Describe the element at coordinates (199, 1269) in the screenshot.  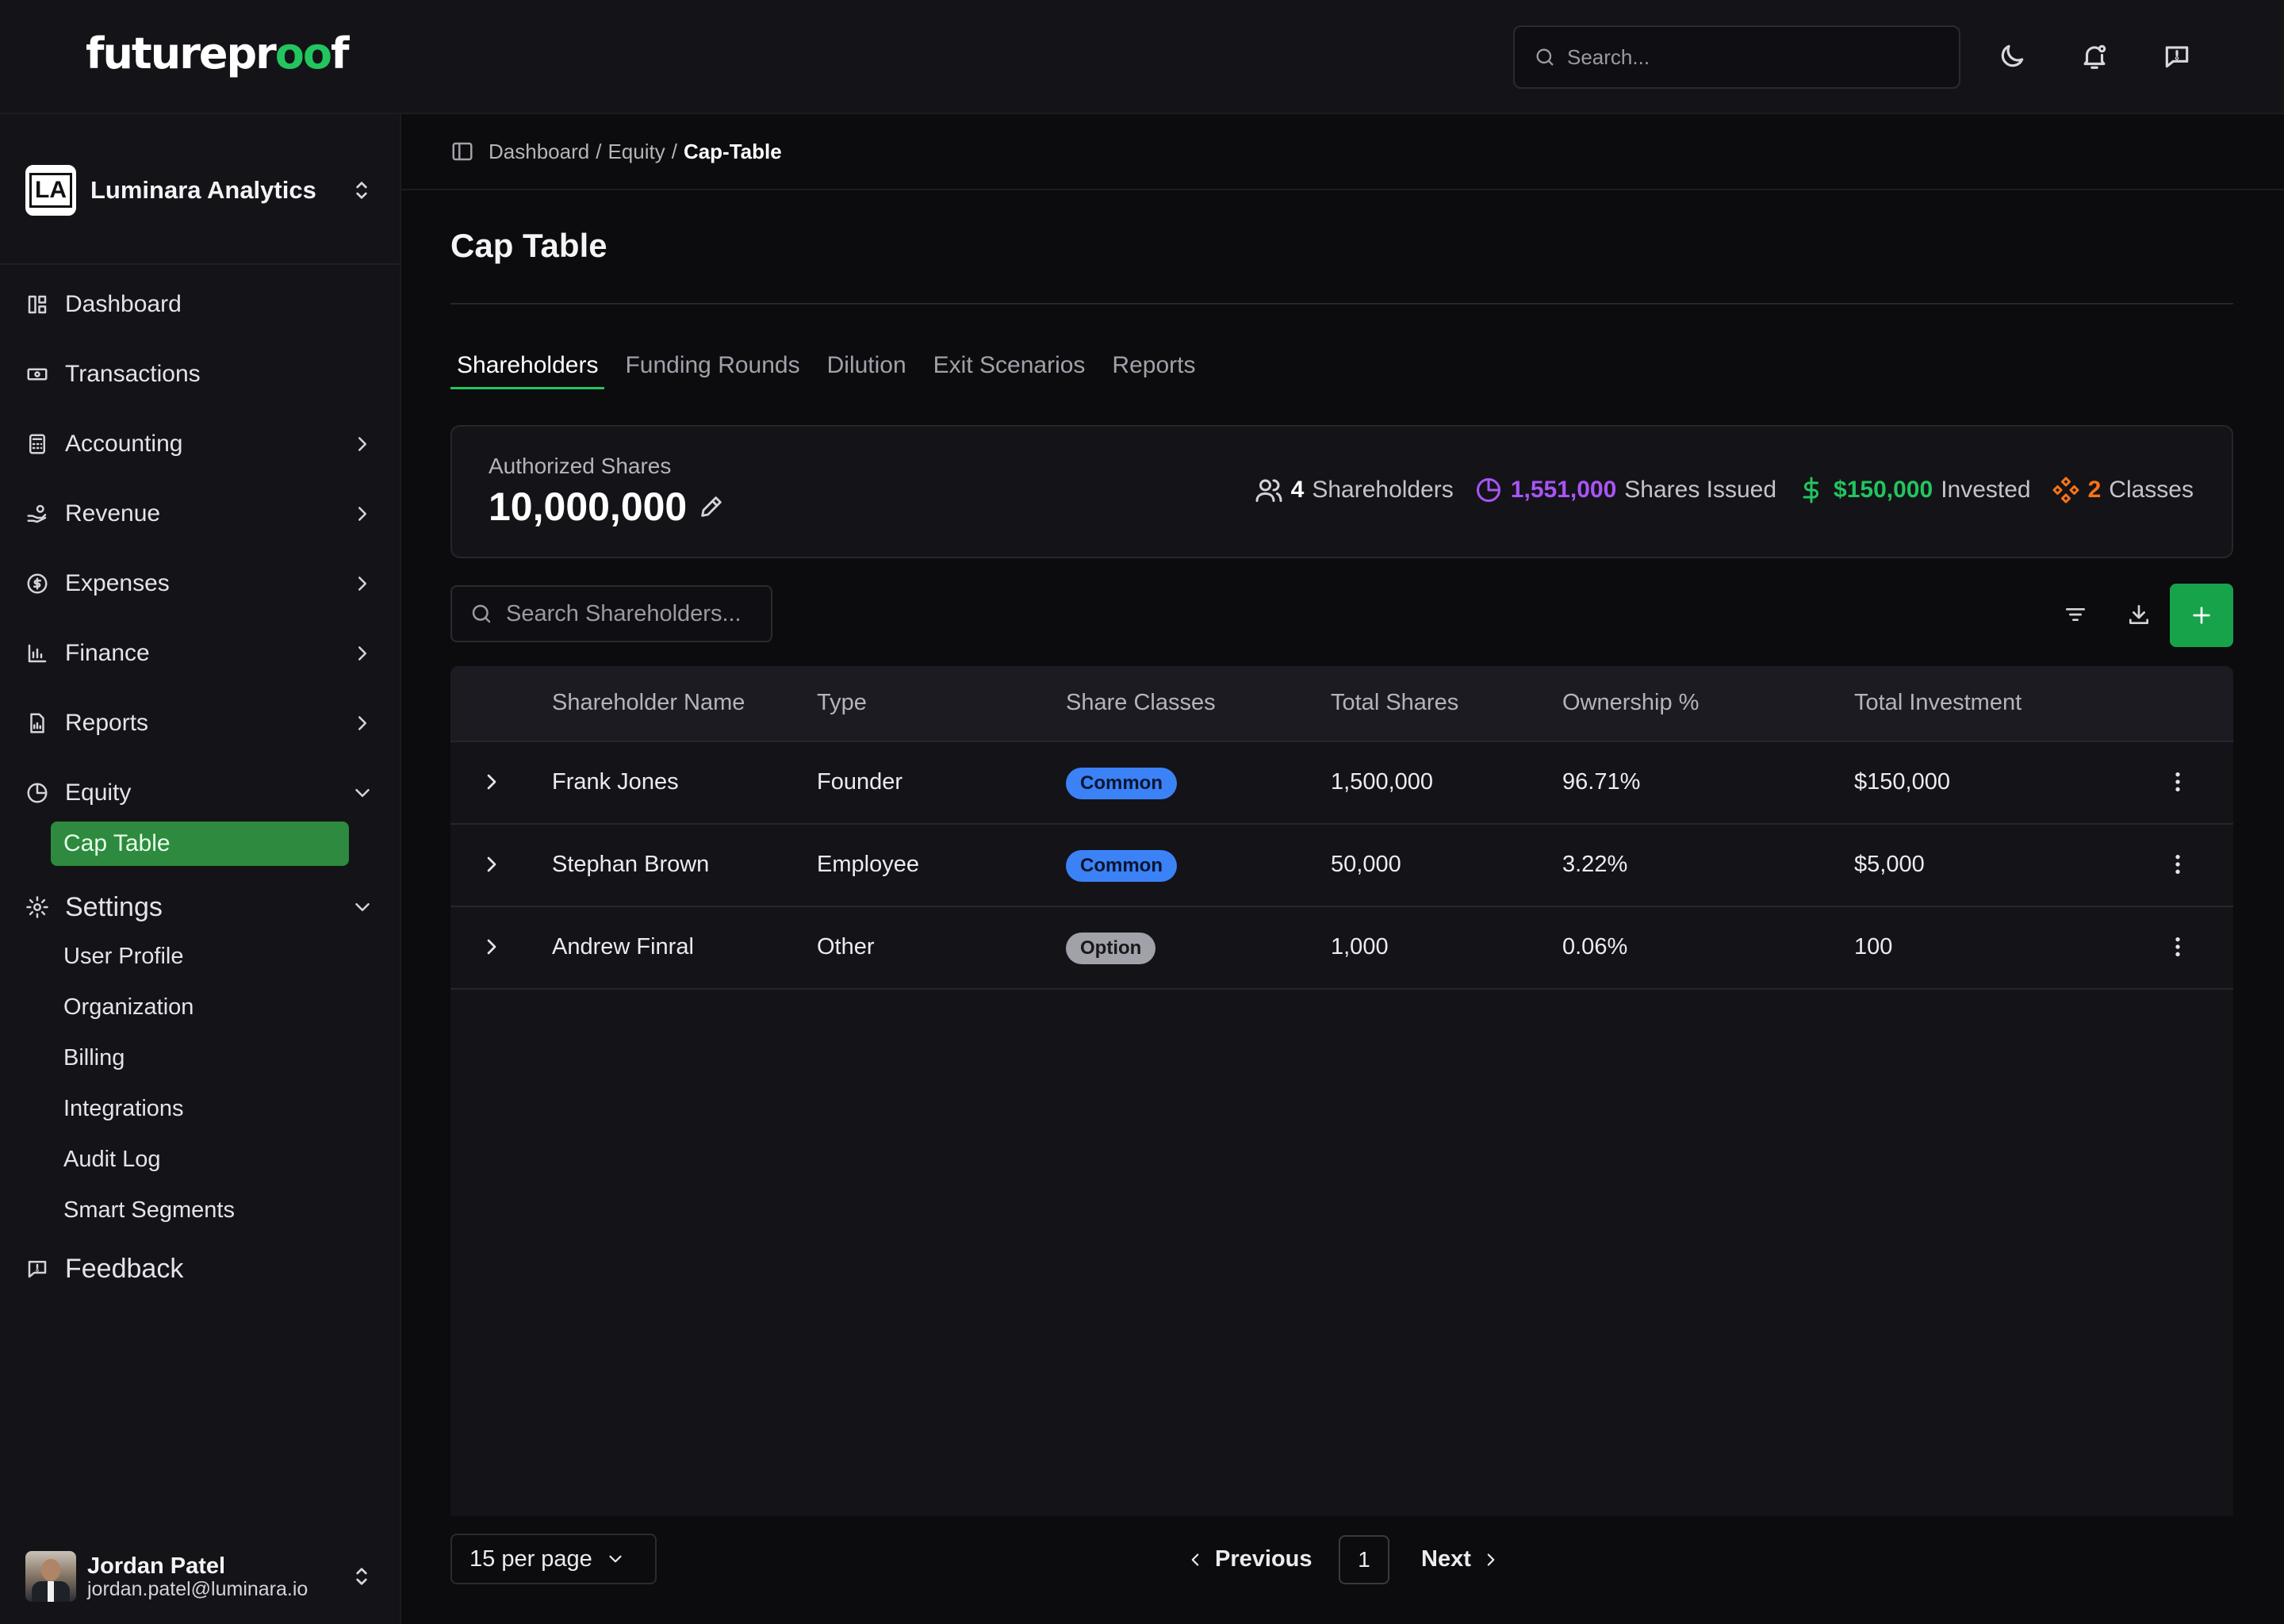
I see `sidebar-item-feedback: Feedback` at that location.